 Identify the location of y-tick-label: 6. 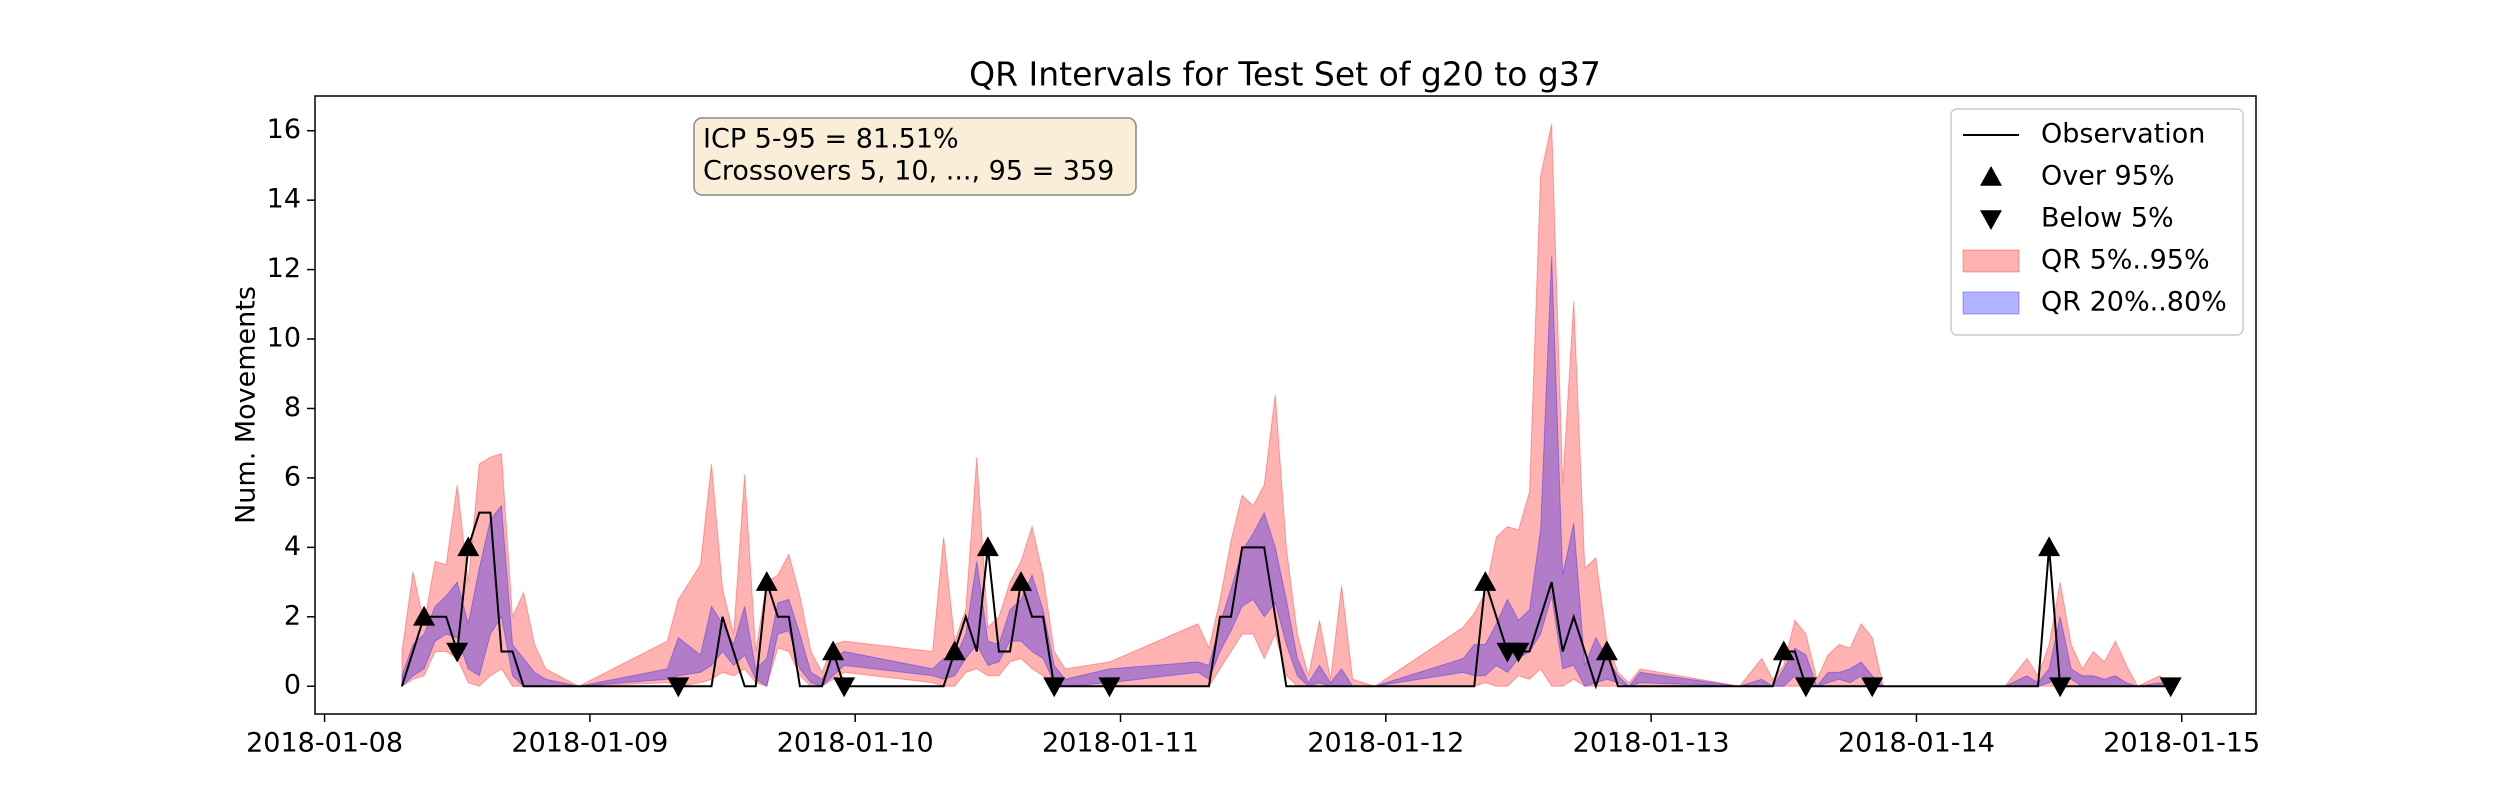
(292, 476).